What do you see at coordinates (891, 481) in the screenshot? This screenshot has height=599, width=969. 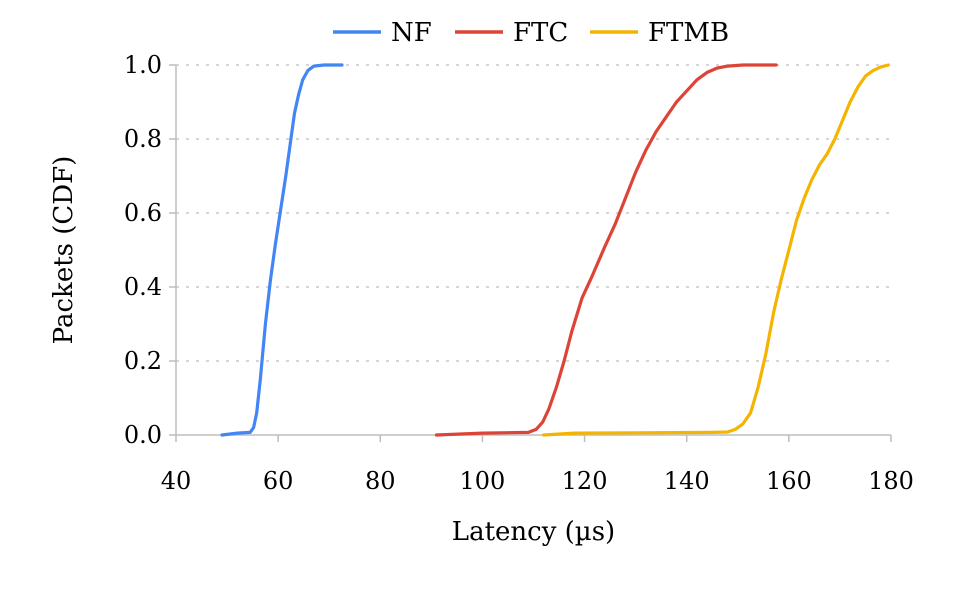 I see `x-tick-label: 180` at bounding box center [891, 481].